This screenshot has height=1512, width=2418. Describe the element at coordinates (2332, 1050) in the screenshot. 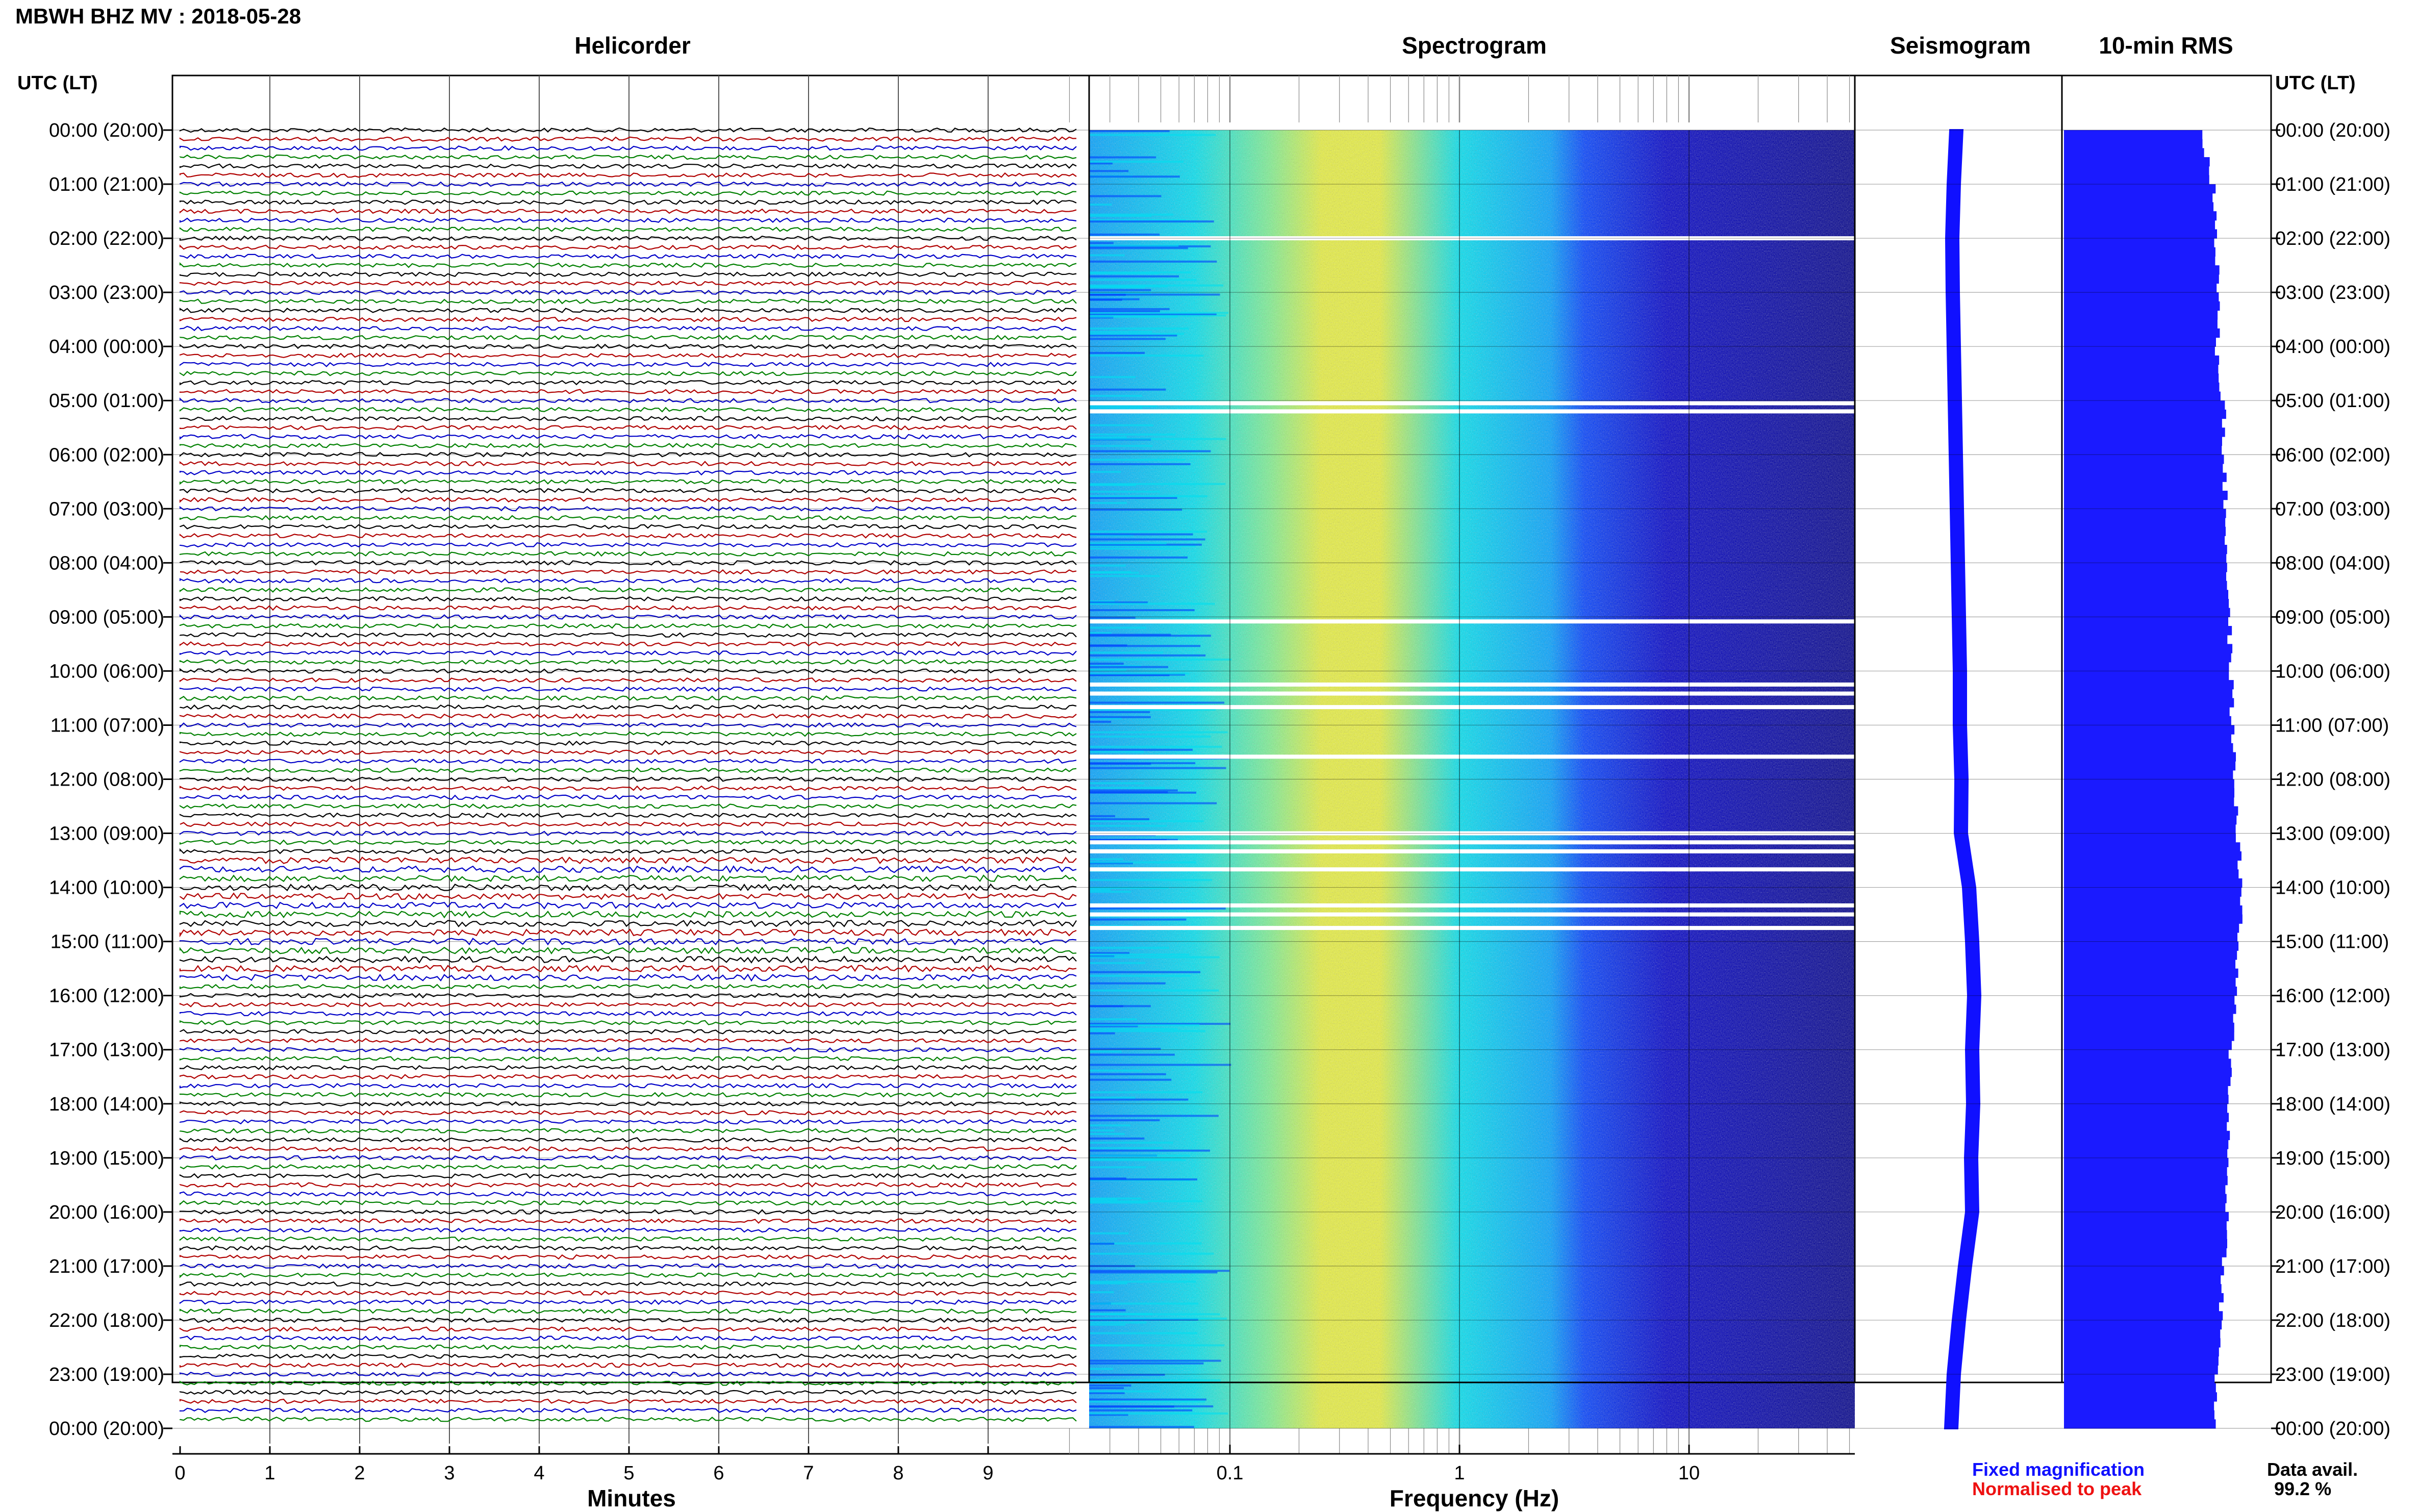

I see `right-time-label: 17:00 (13:00)` at that location.